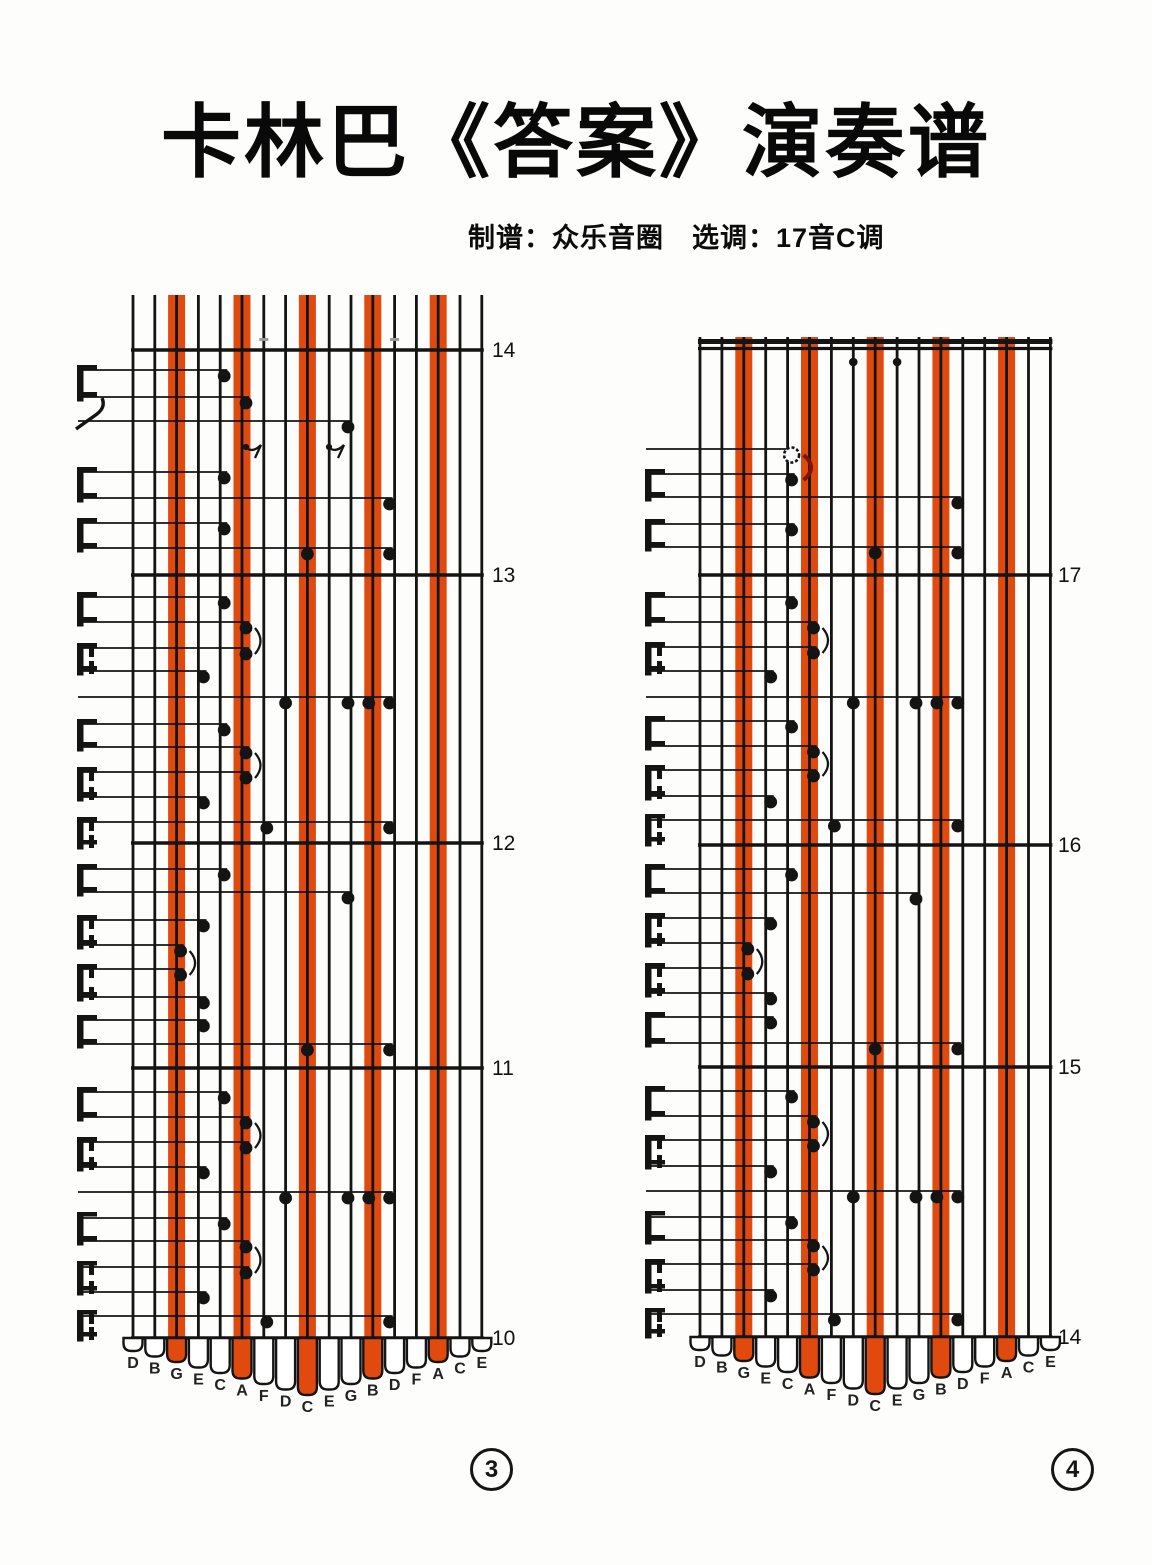  What do you see at coordinates (576, 142) in the screenshot?
I see `sheet-title: 卡林巴《答案》演奏谱` at bounding box center [576, 142].